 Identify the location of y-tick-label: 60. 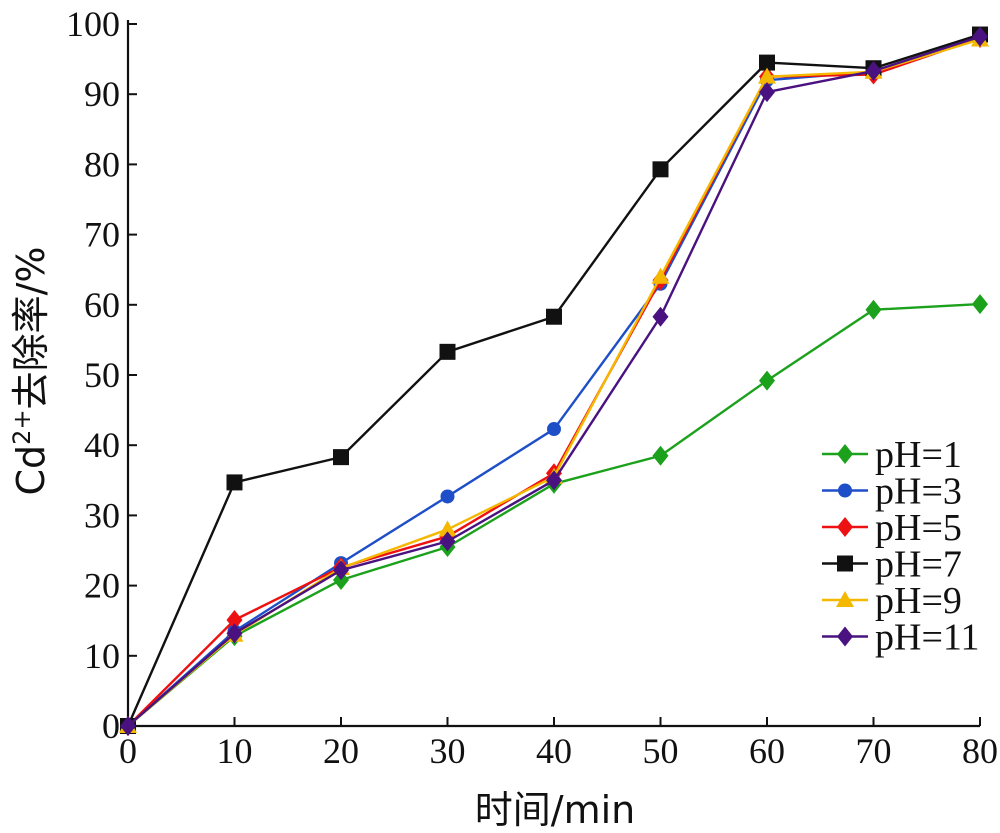
(102, 305).